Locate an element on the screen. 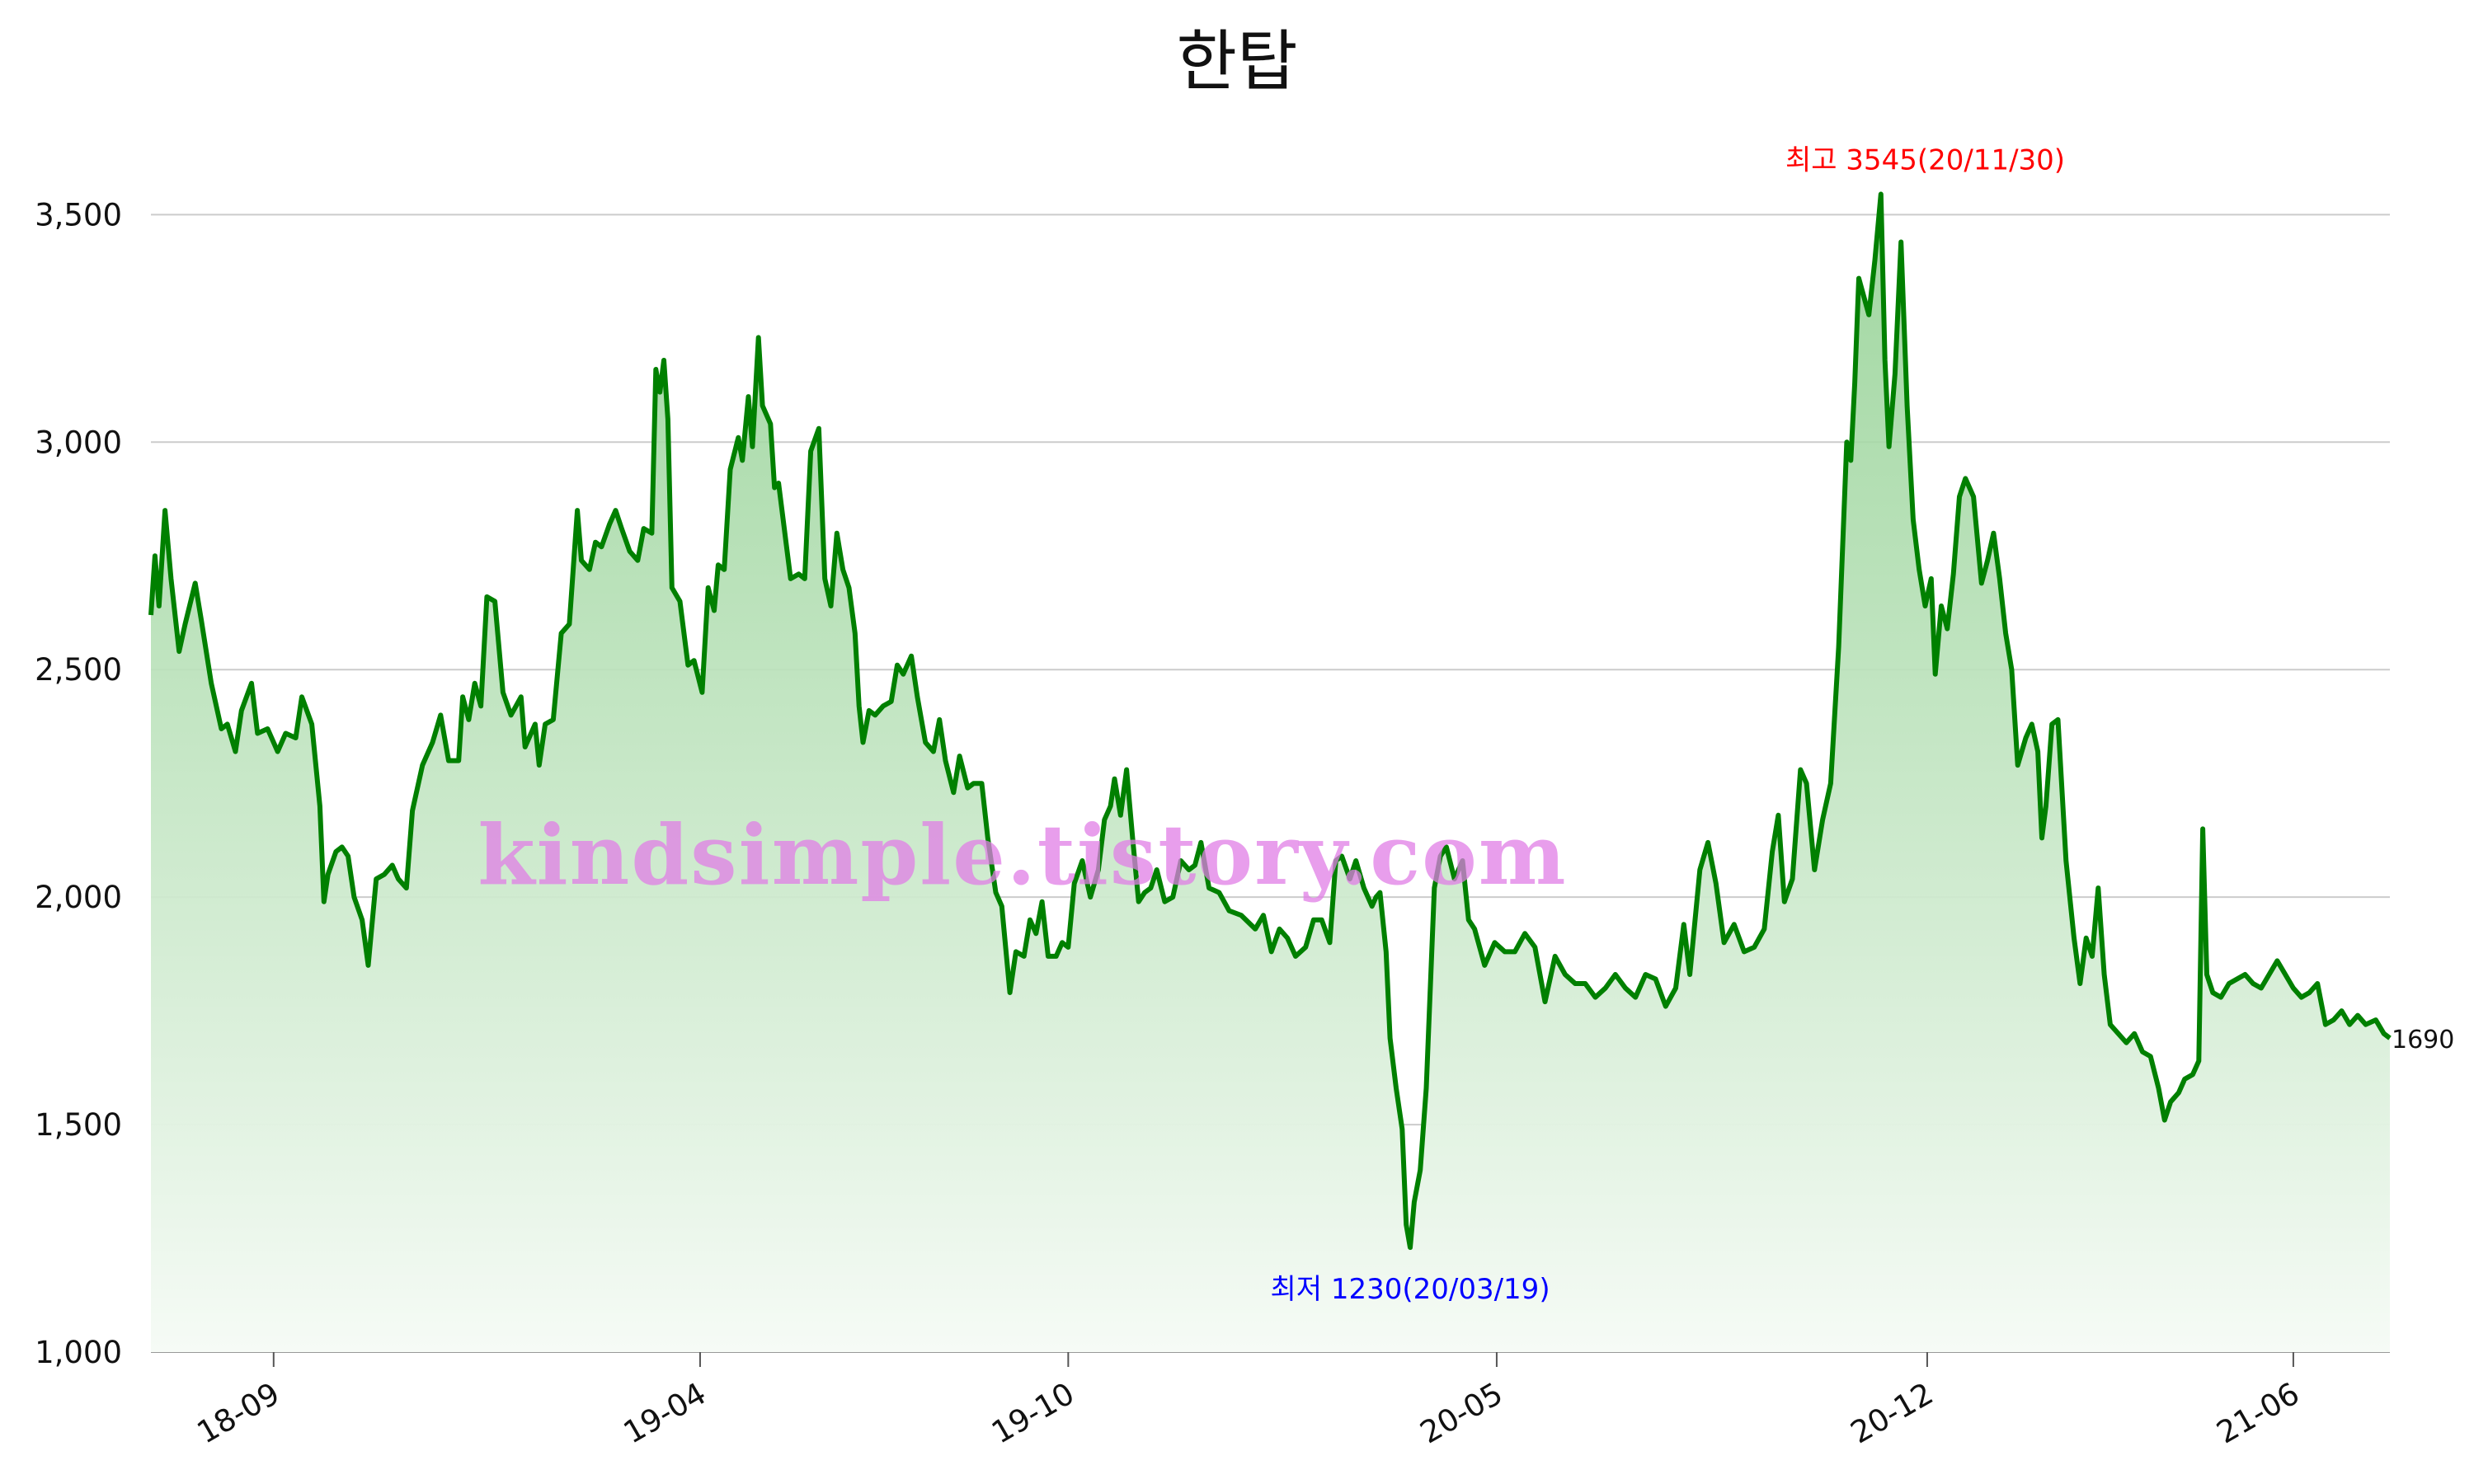 The image size is (2474, 1484). x-tick-label: 18-09 is located at coordinates (238, 1413).